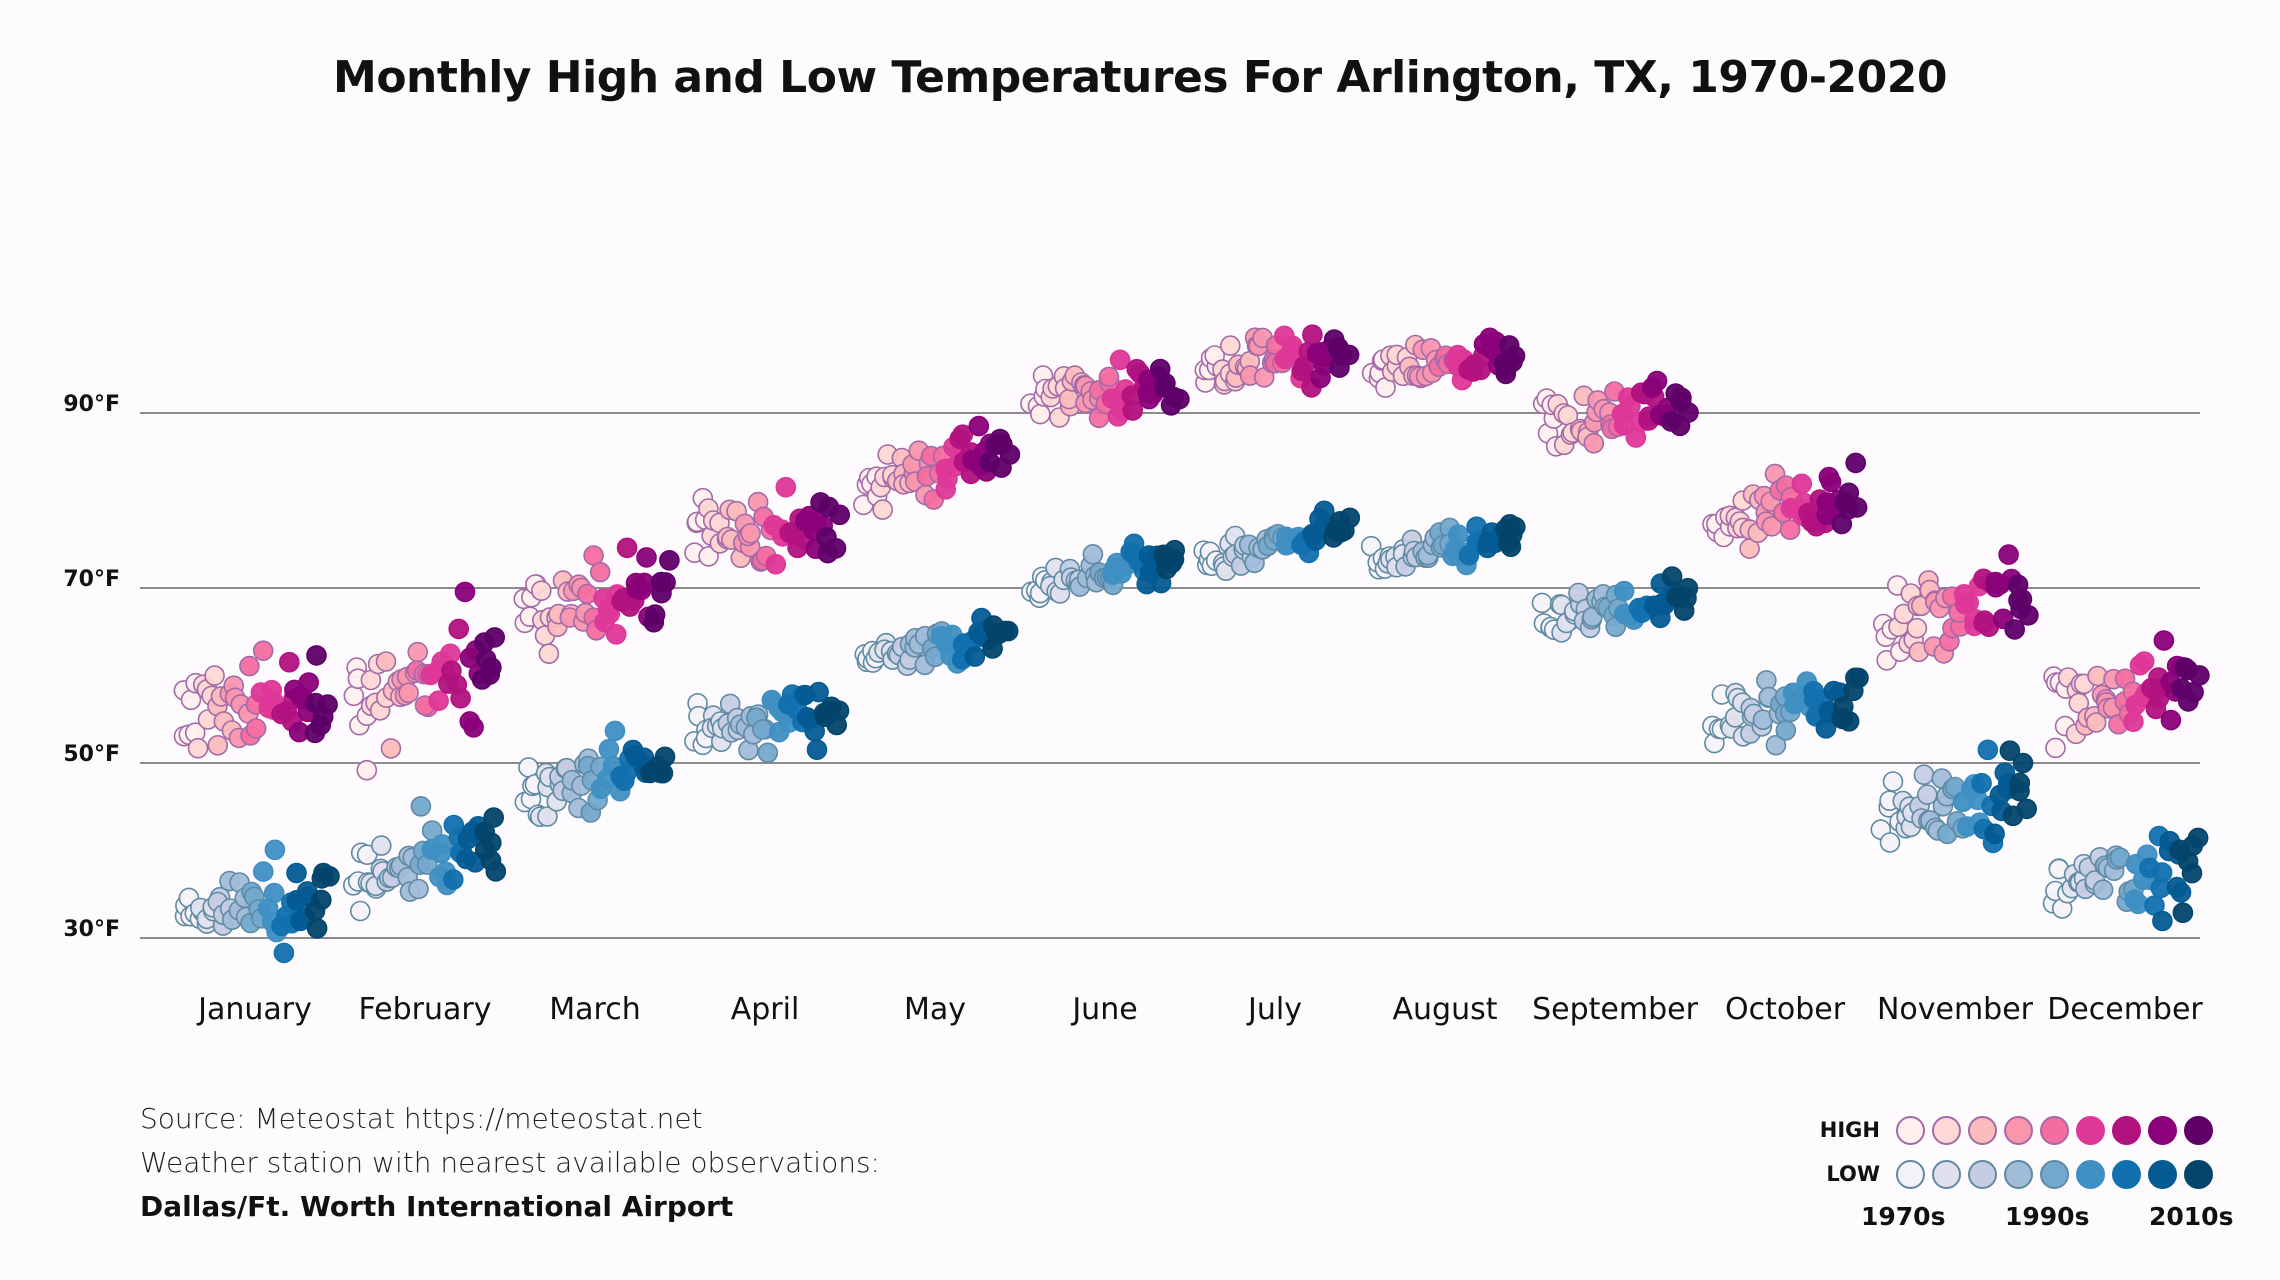 This screenshot has height=1280, width=2280. I want to click on x-tick-label: January, so click(254, 1009).